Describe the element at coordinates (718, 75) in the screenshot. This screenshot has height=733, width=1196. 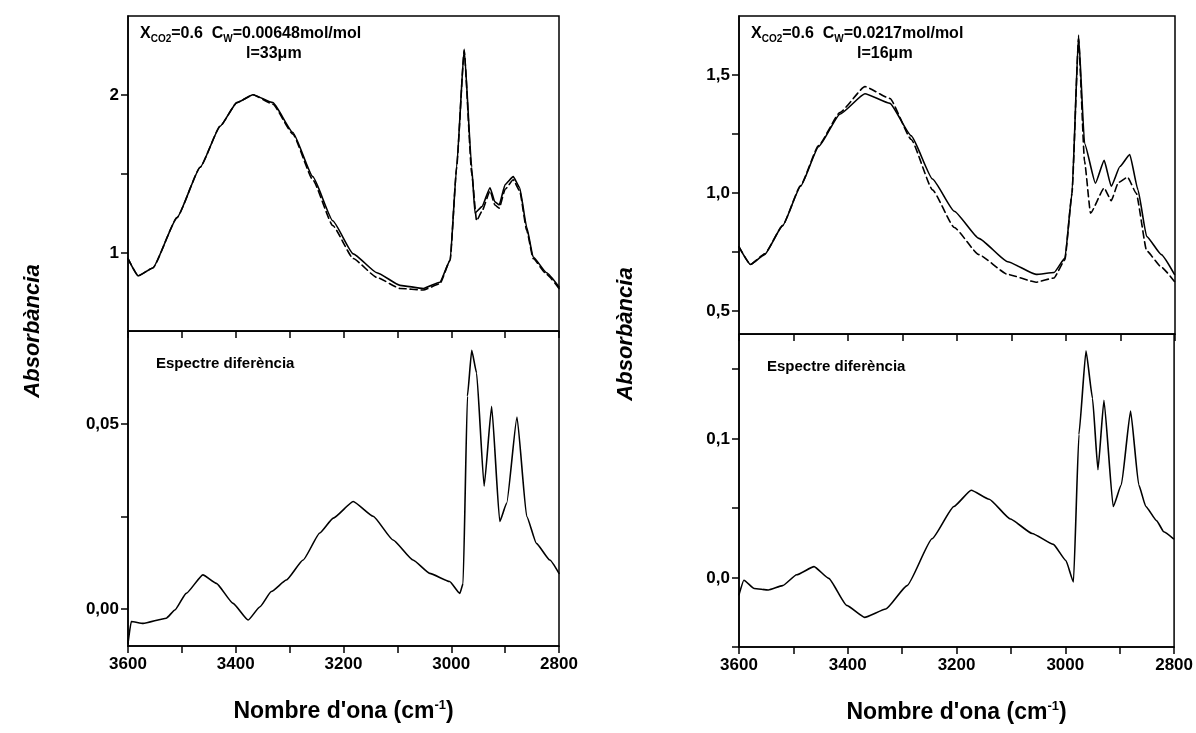
I see `y-tick-label: 1,5` at that location.